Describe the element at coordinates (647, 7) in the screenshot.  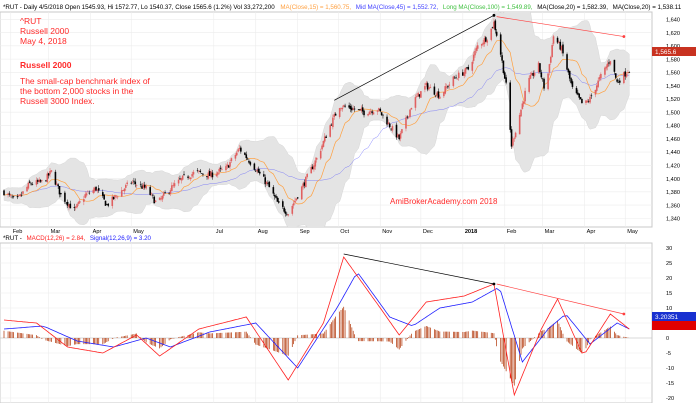
I see `ma-extra2-label: MA(Close,20) = 1,538.11` at that location.